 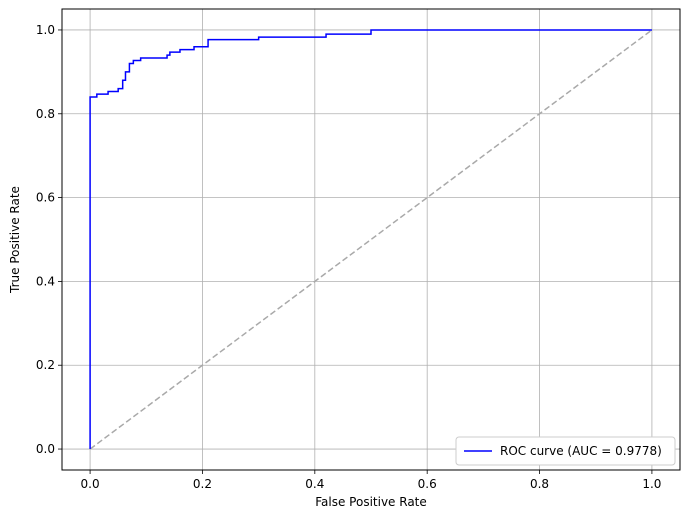 I want to click on x-tick-label: 0.2, so click(x=202, y=484).